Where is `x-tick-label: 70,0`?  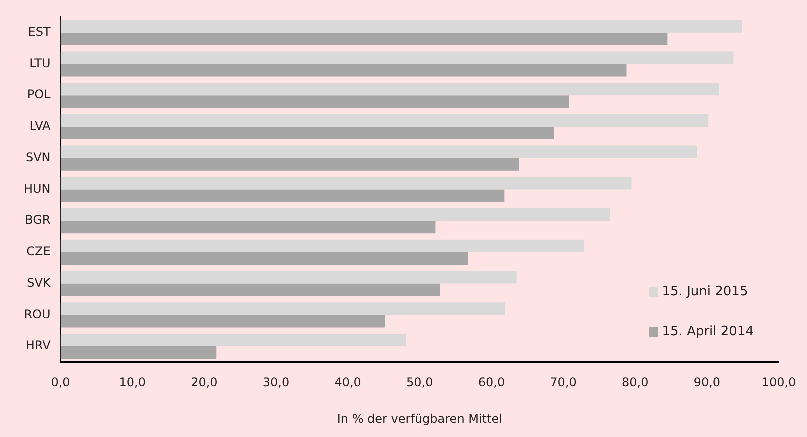 x-tick-label: 70,0 is located at coordinates (563, 383).